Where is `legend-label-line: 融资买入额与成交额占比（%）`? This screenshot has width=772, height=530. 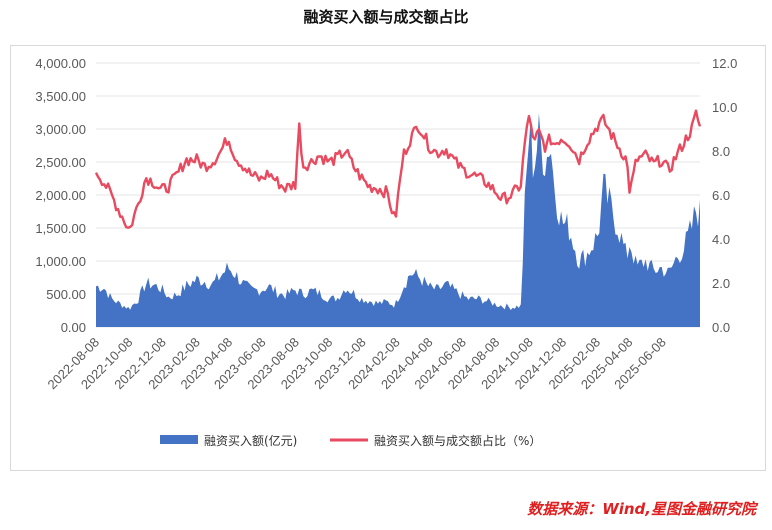 legend-label-line: 融资买入额与成交额占比（%） is located at coordinates (457, 440).